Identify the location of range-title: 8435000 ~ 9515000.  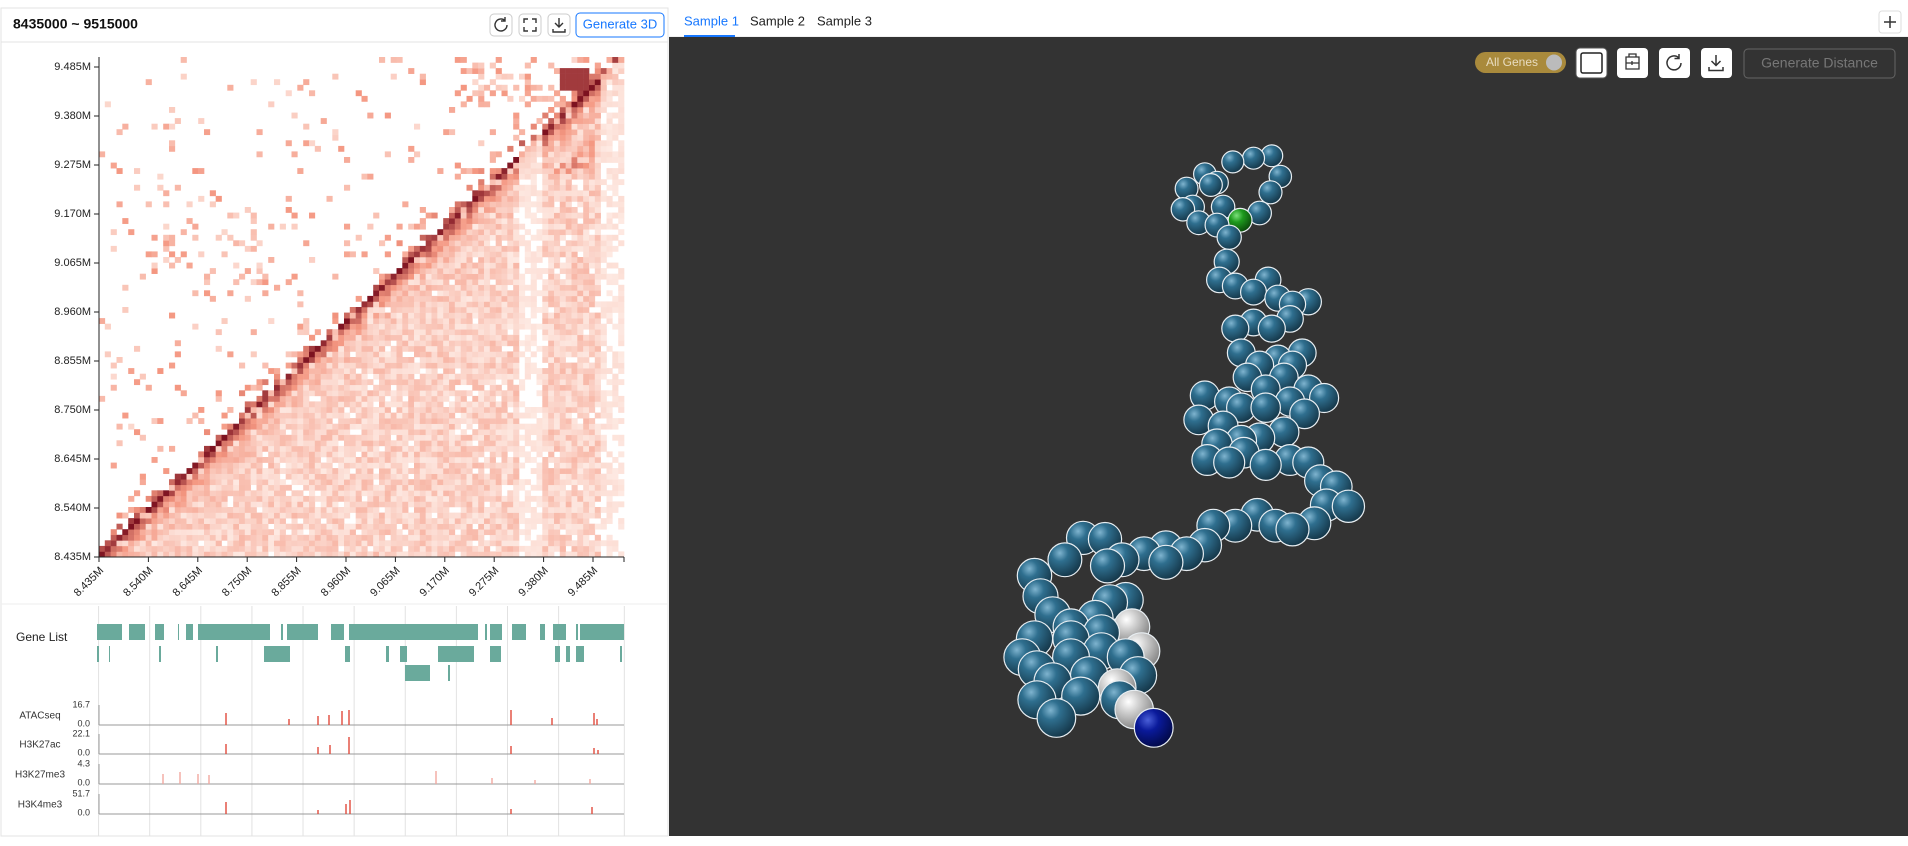
(75, 24).